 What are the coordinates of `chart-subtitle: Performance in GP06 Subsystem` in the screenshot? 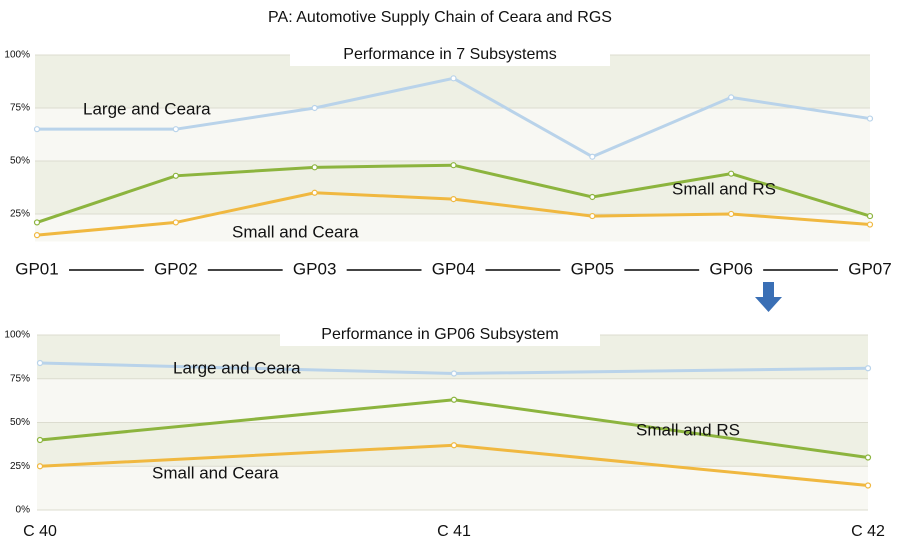 It's located at (439, 334).